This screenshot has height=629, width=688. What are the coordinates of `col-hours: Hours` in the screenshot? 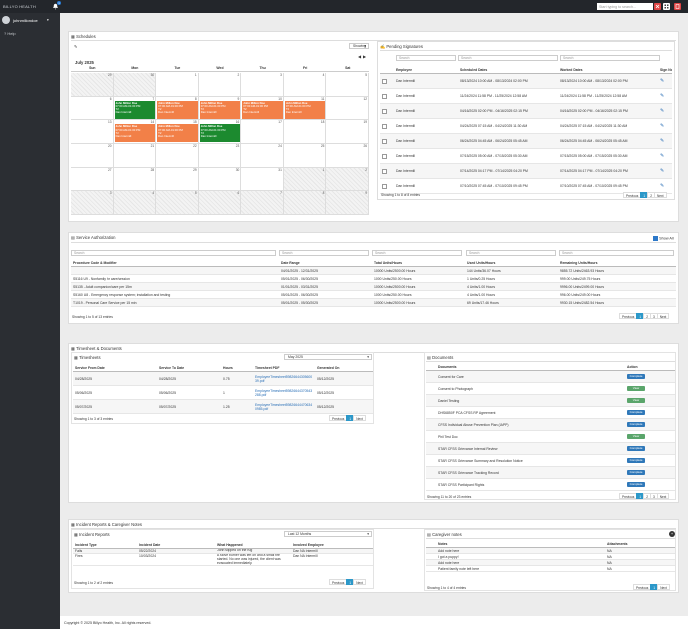 It's located at (237, 368).